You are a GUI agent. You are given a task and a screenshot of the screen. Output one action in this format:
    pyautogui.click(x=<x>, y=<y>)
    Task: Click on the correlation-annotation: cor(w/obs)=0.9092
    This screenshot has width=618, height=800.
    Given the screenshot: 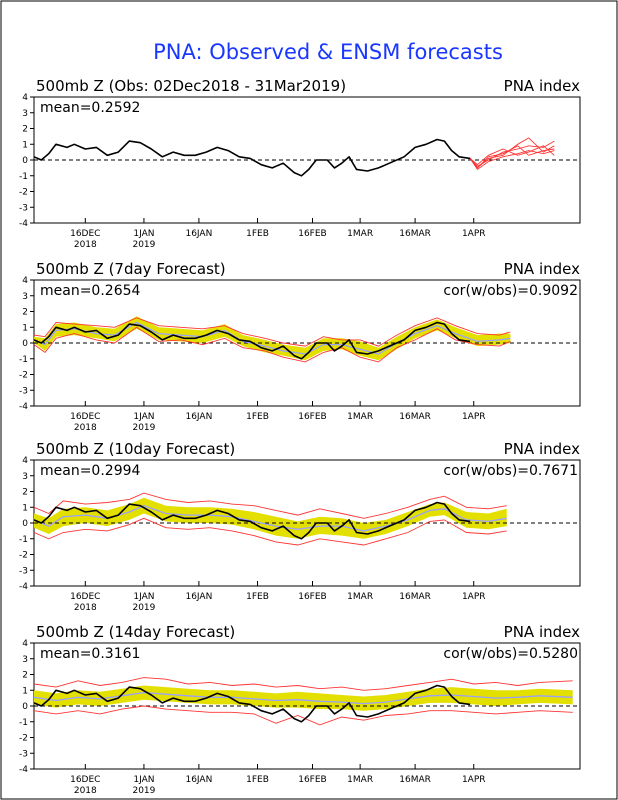 What is the action you would take?
    pyautogui.click(x=510, y=291)
    